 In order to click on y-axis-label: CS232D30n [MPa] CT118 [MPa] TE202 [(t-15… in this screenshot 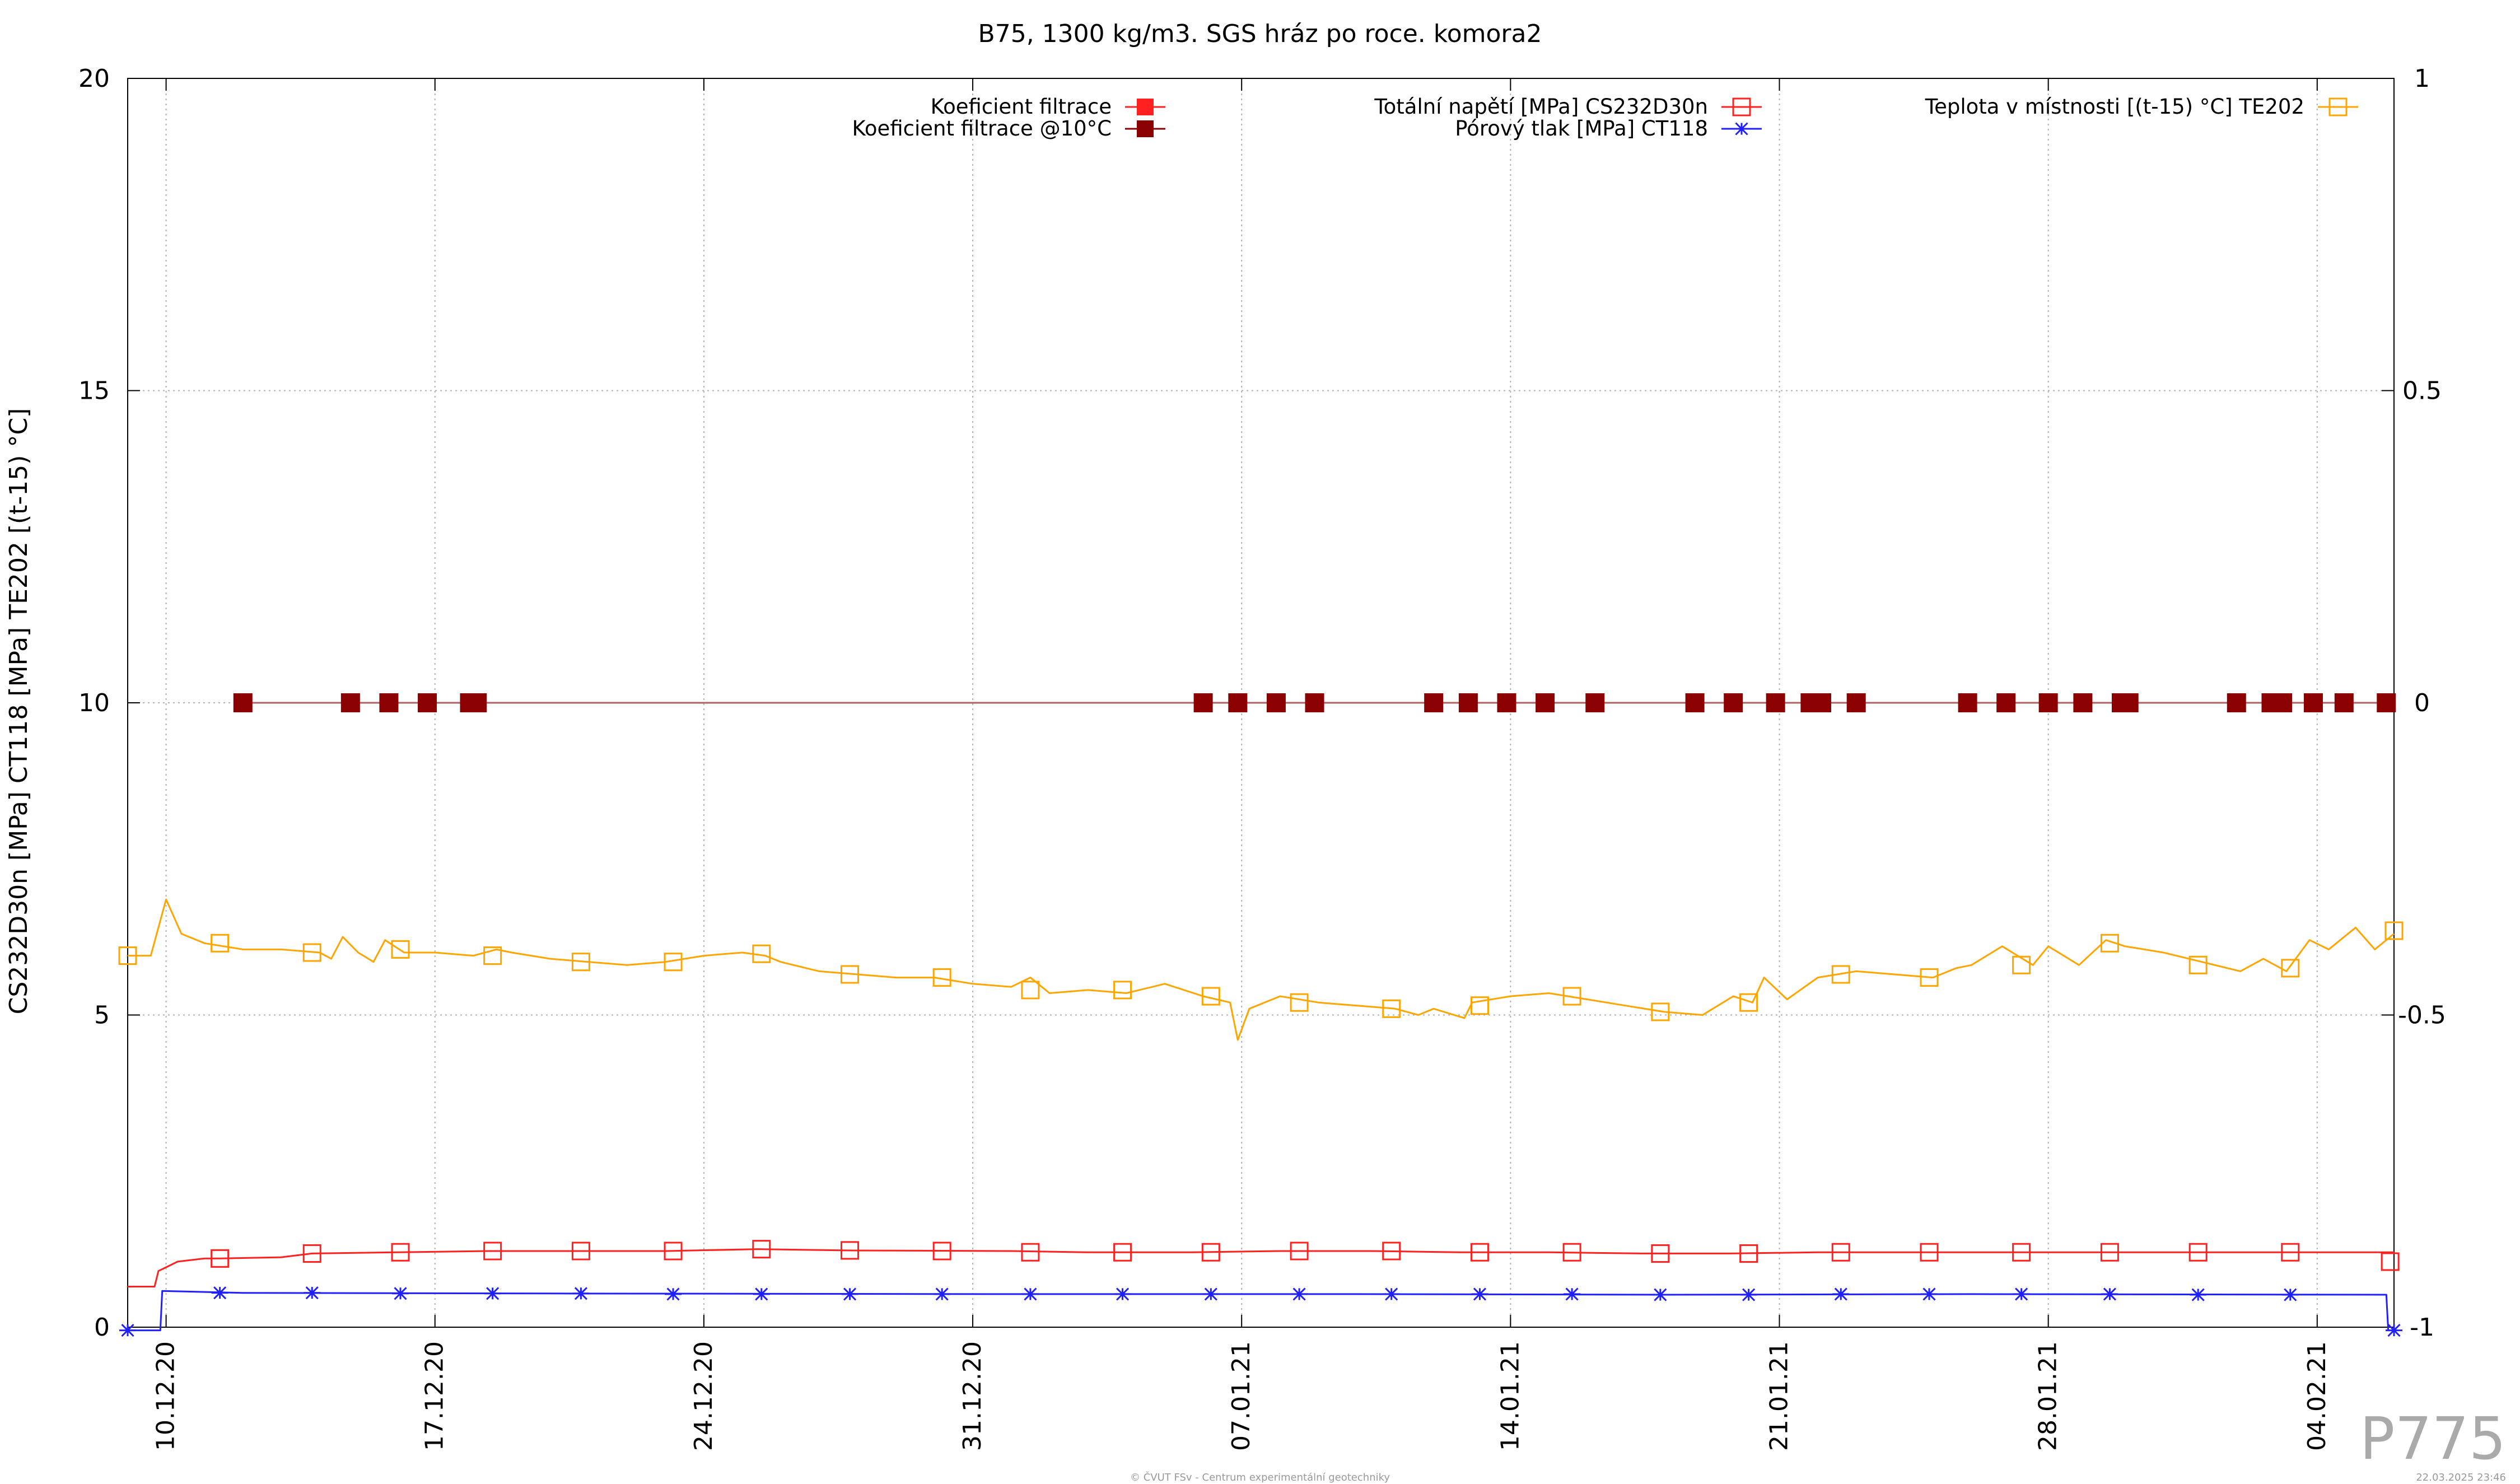, I will do `click(18, 712)`.